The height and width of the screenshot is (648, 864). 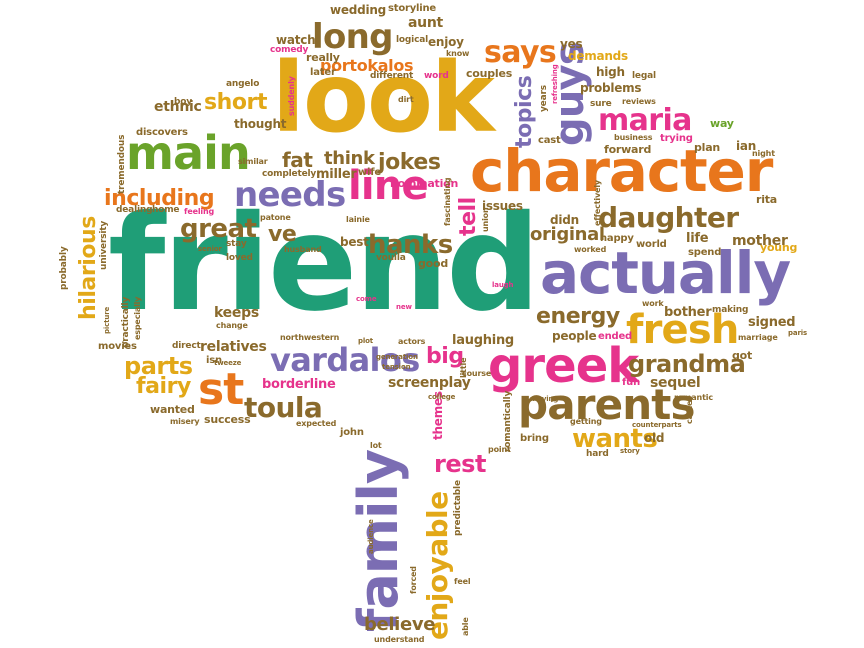 What do you see at coordinates (639, 101) in the screenshot?
I see `word-reviews: reviews` at bounding box center [639, 101].